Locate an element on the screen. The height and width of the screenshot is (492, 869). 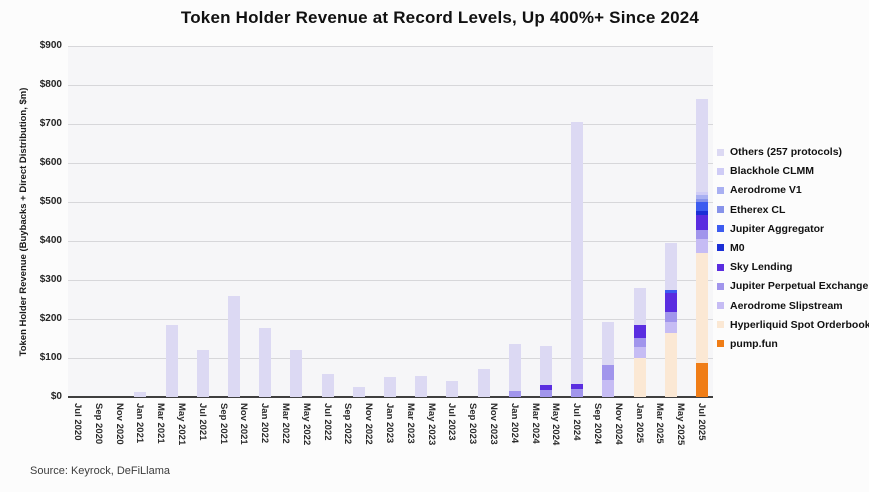
x-tick-label: May 2021 is located at coordinates (181, 424).